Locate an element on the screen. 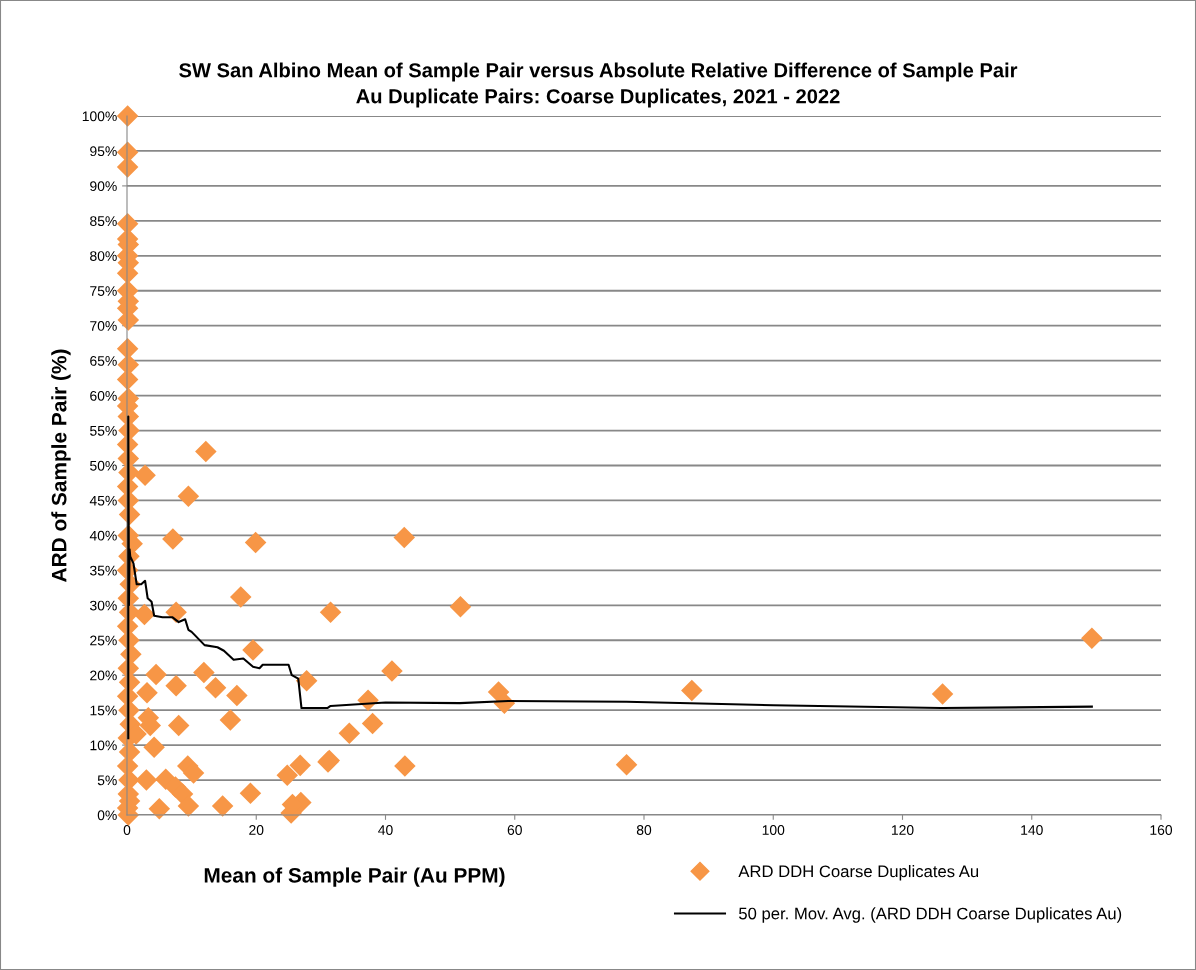 This screenshot has width=1196, height=970. y-tick-label: 75% is located at coordinates (103, 291).